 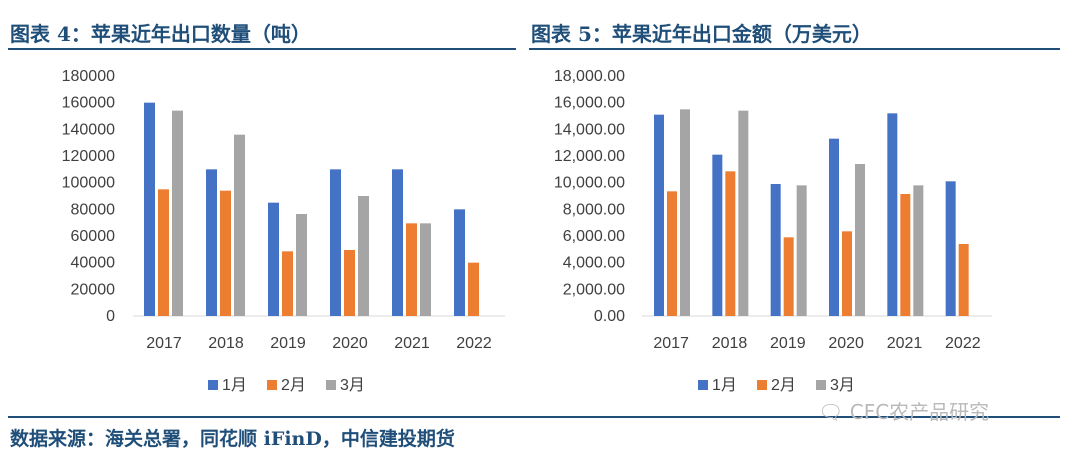 I want to click on y-tick-label: 2,000.00, so click(x=594, y=289).